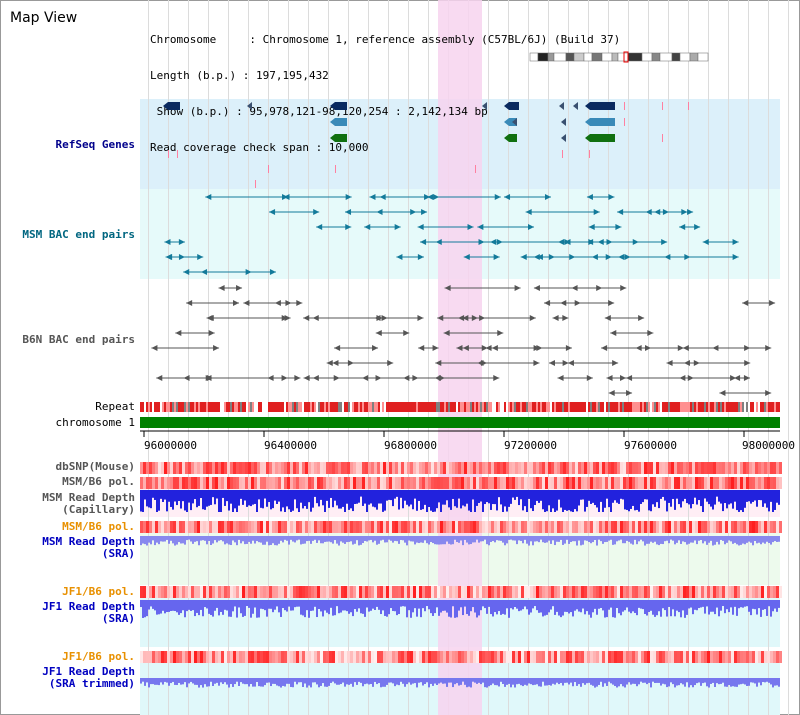  What do you see at coordinates (88, 613) in the screenshot?
I see `label-jf1-depth-sra: JF1 Read Depth (SRA)` at bounding box center [88, 613].